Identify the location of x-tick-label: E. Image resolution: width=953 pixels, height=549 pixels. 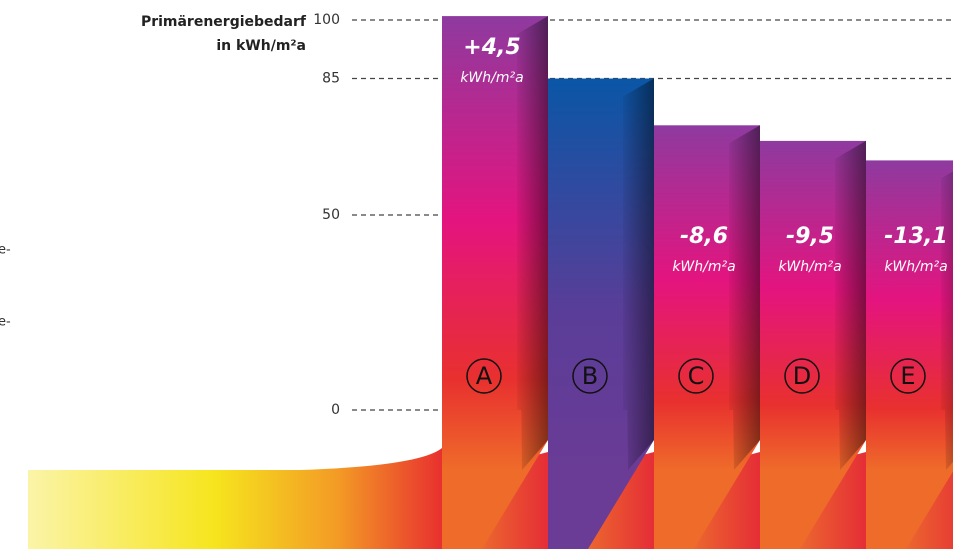
(907, 376).